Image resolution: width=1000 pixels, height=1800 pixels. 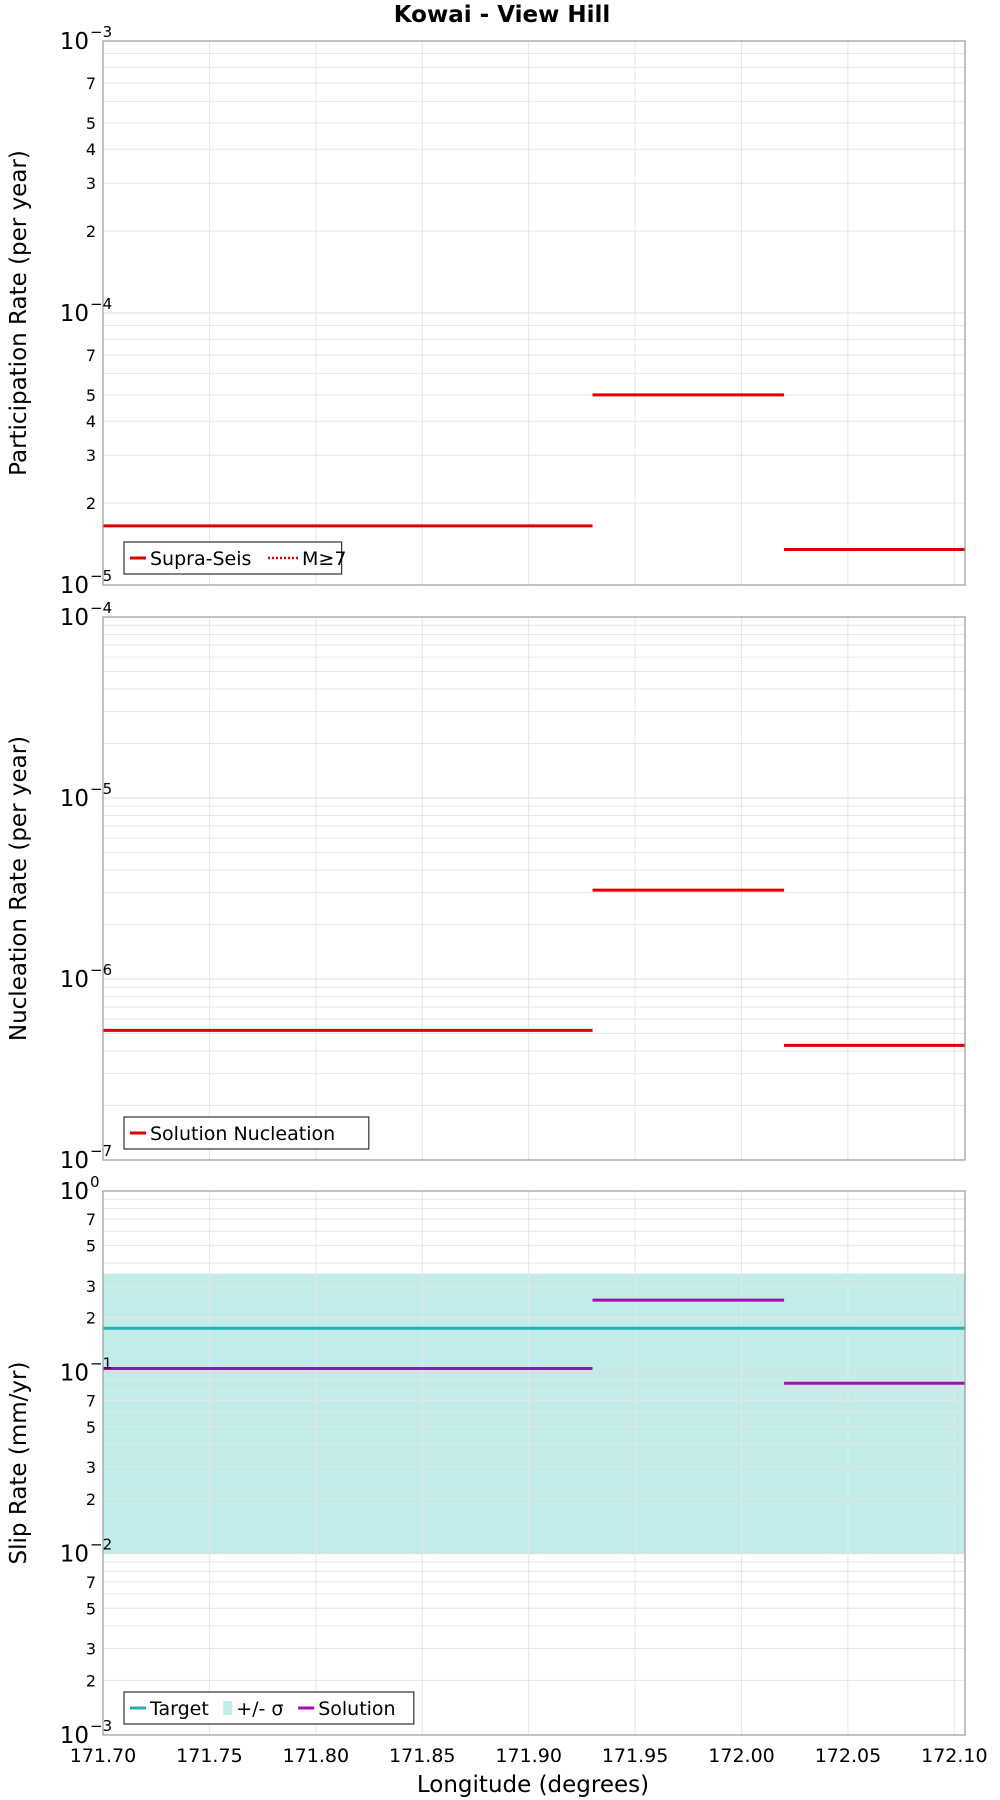 I want to click on y-axis-label: Slip Rate (mm/yr), so click(x=19, y=1463).